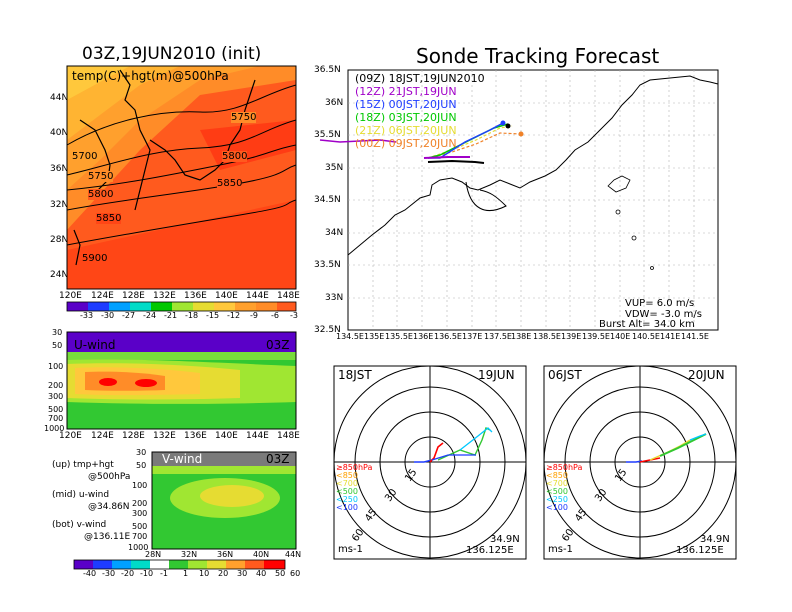 Image resolution: width=792 pixels, height=612 pixels. Describe the element at coordinates (355, 375) in the screenshot. I see `hodo1-time: 18JST` at that location.